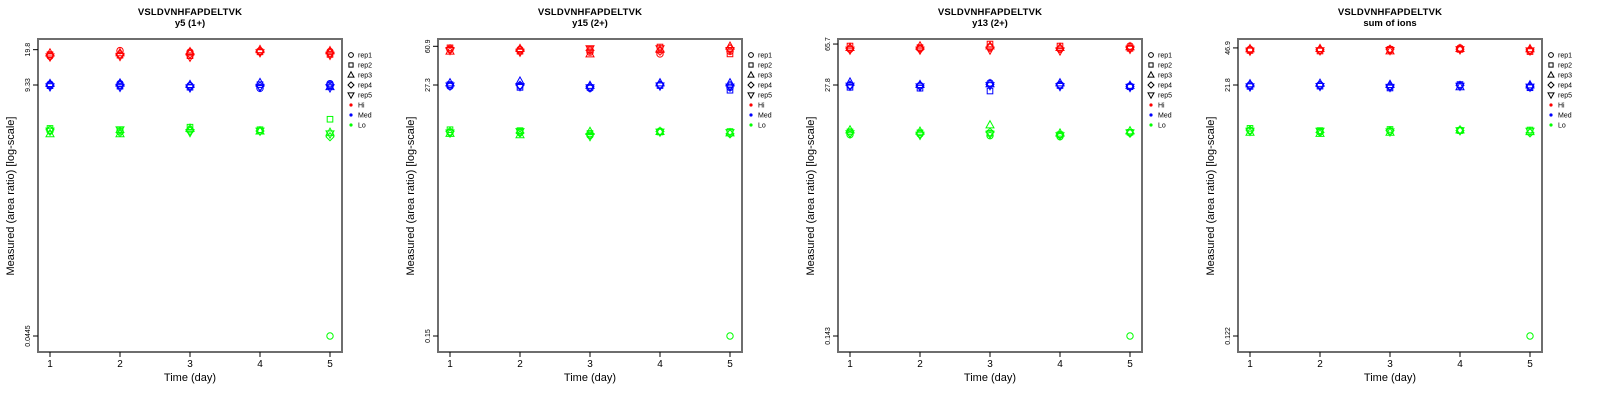 The width and height of the screenshot is (1600, 400). Describe the element at coordinates (190, 23) in the screenshot. I see `panel-subtitle: y5 (1+)` at that location.